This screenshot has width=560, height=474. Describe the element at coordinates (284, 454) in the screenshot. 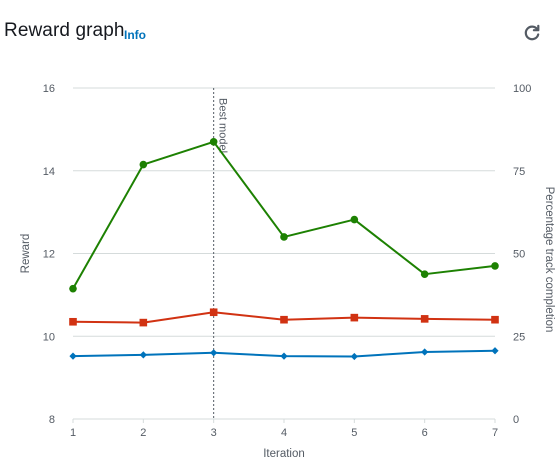

I see `x-axis-title: Iteration` at that location.